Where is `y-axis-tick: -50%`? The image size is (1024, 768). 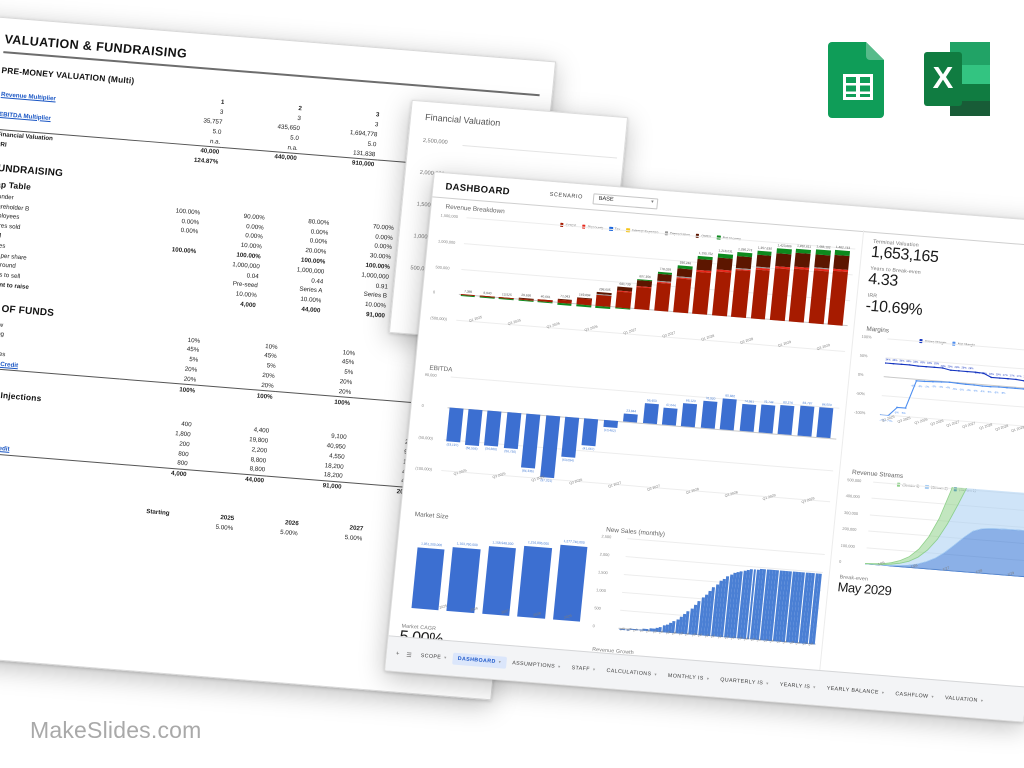 y-axis-tick: -50% is located at coordinates (860, 393).